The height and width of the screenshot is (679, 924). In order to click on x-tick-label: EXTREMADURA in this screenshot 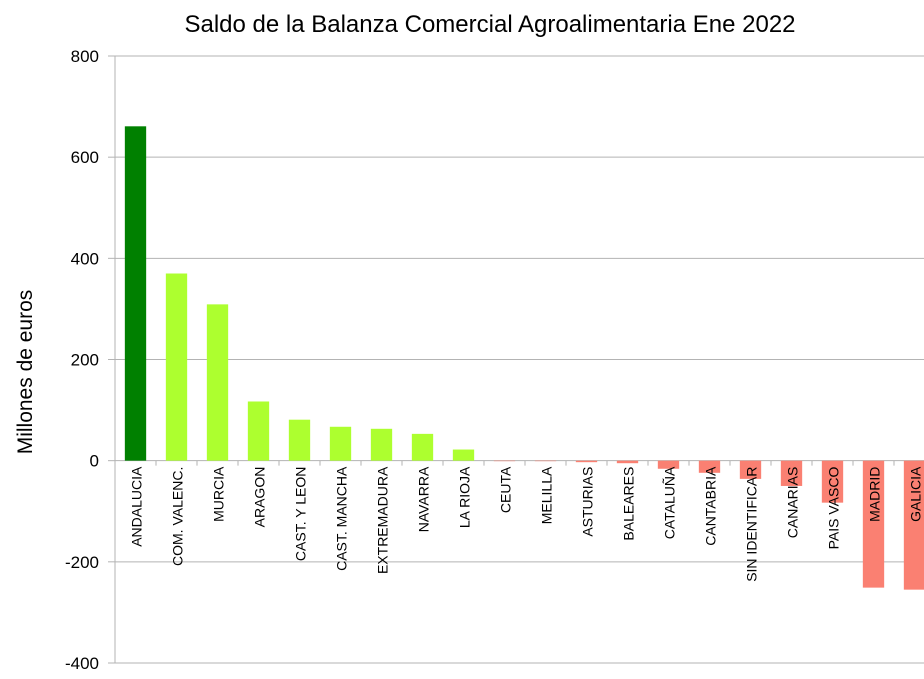, I will do `click(383, 520)`.